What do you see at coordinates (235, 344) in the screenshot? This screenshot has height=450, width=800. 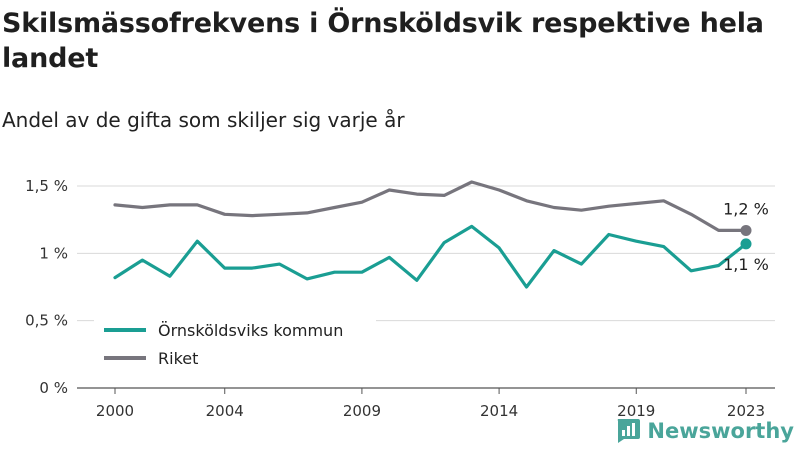 I see `legend-background` at bounding box center [235, 344].